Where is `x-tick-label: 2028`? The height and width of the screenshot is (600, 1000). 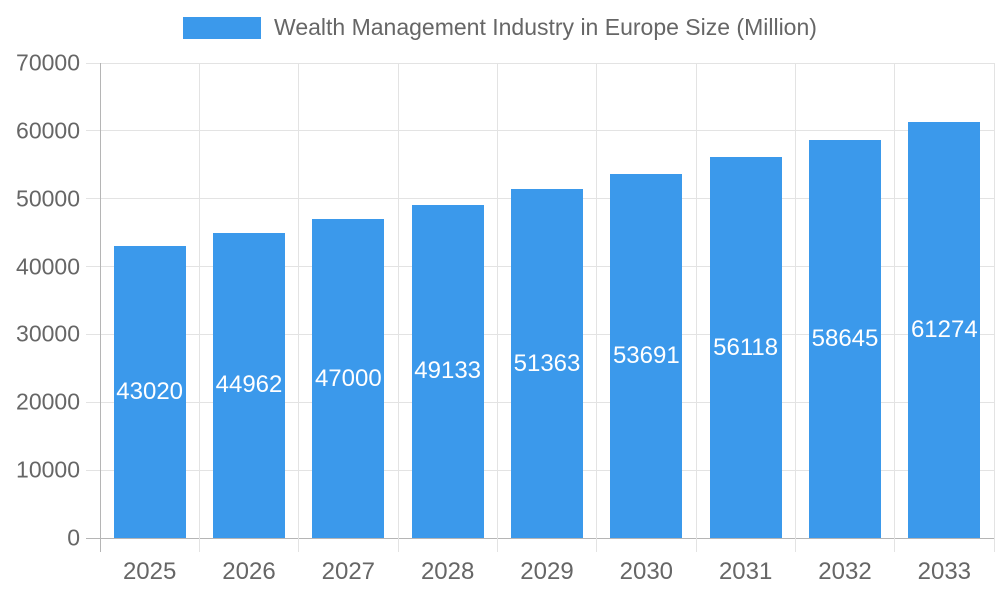
x-tick-label: 2028 is located at coordinates (447, 571).